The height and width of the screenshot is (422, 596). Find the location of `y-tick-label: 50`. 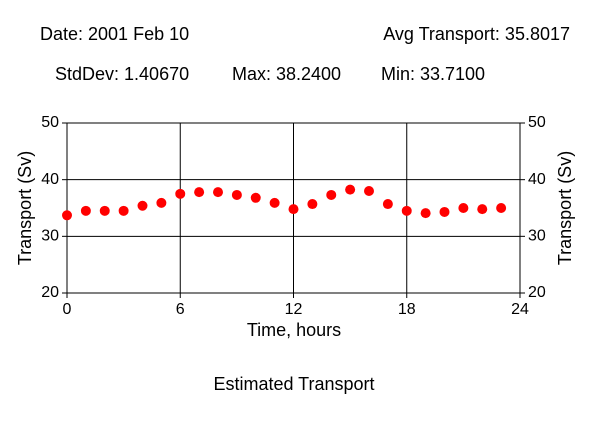

y-tick-label: 50 is located at coordinates (50, 122).